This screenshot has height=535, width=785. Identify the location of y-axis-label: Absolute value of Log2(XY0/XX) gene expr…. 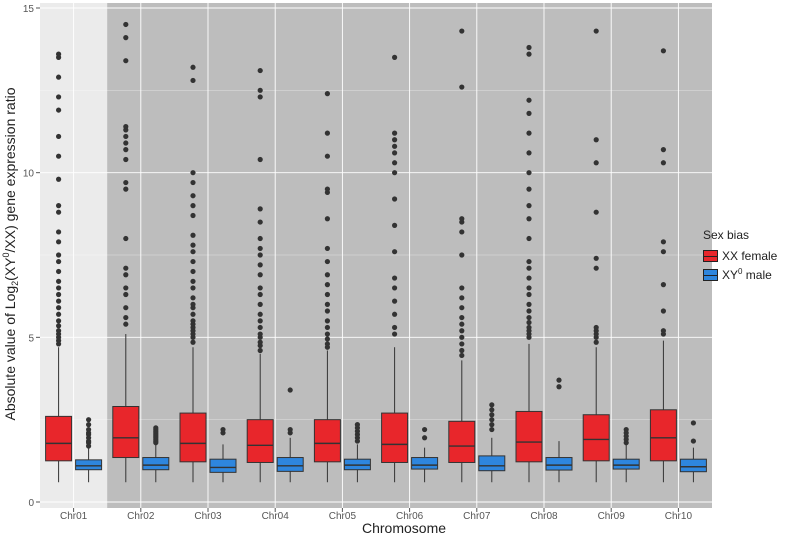
(10, 253).